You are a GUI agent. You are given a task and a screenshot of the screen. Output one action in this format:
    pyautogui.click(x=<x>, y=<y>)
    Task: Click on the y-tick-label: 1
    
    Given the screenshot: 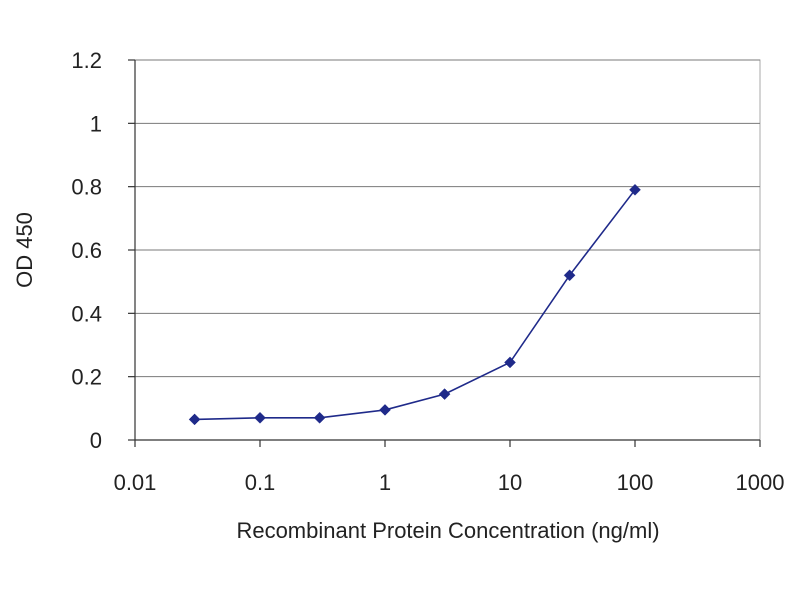 What is the action you would take?
    pyautogui.click(x=96, y=123)
    